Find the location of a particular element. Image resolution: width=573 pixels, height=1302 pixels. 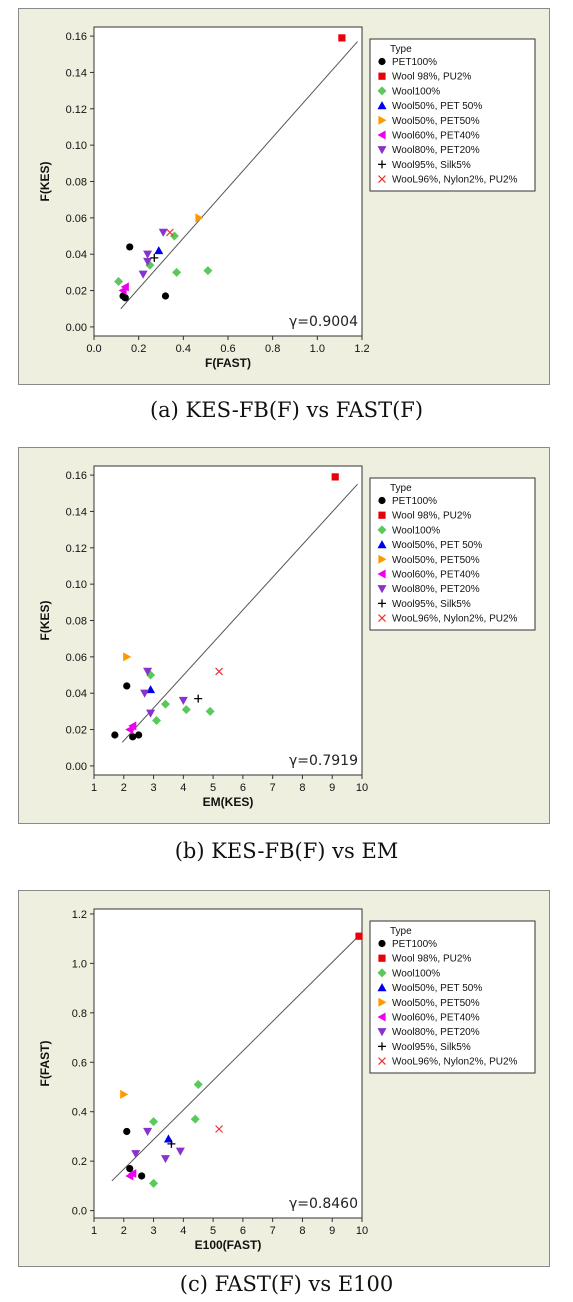

legend-label: Wool100% is located at coordinates (416, 973).